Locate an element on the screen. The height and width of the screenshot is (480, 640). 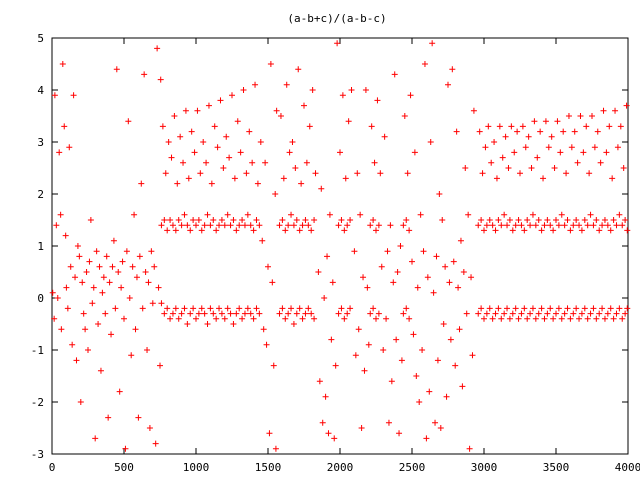
x-tick-label: 1000 is located at coordinates (196, 467).